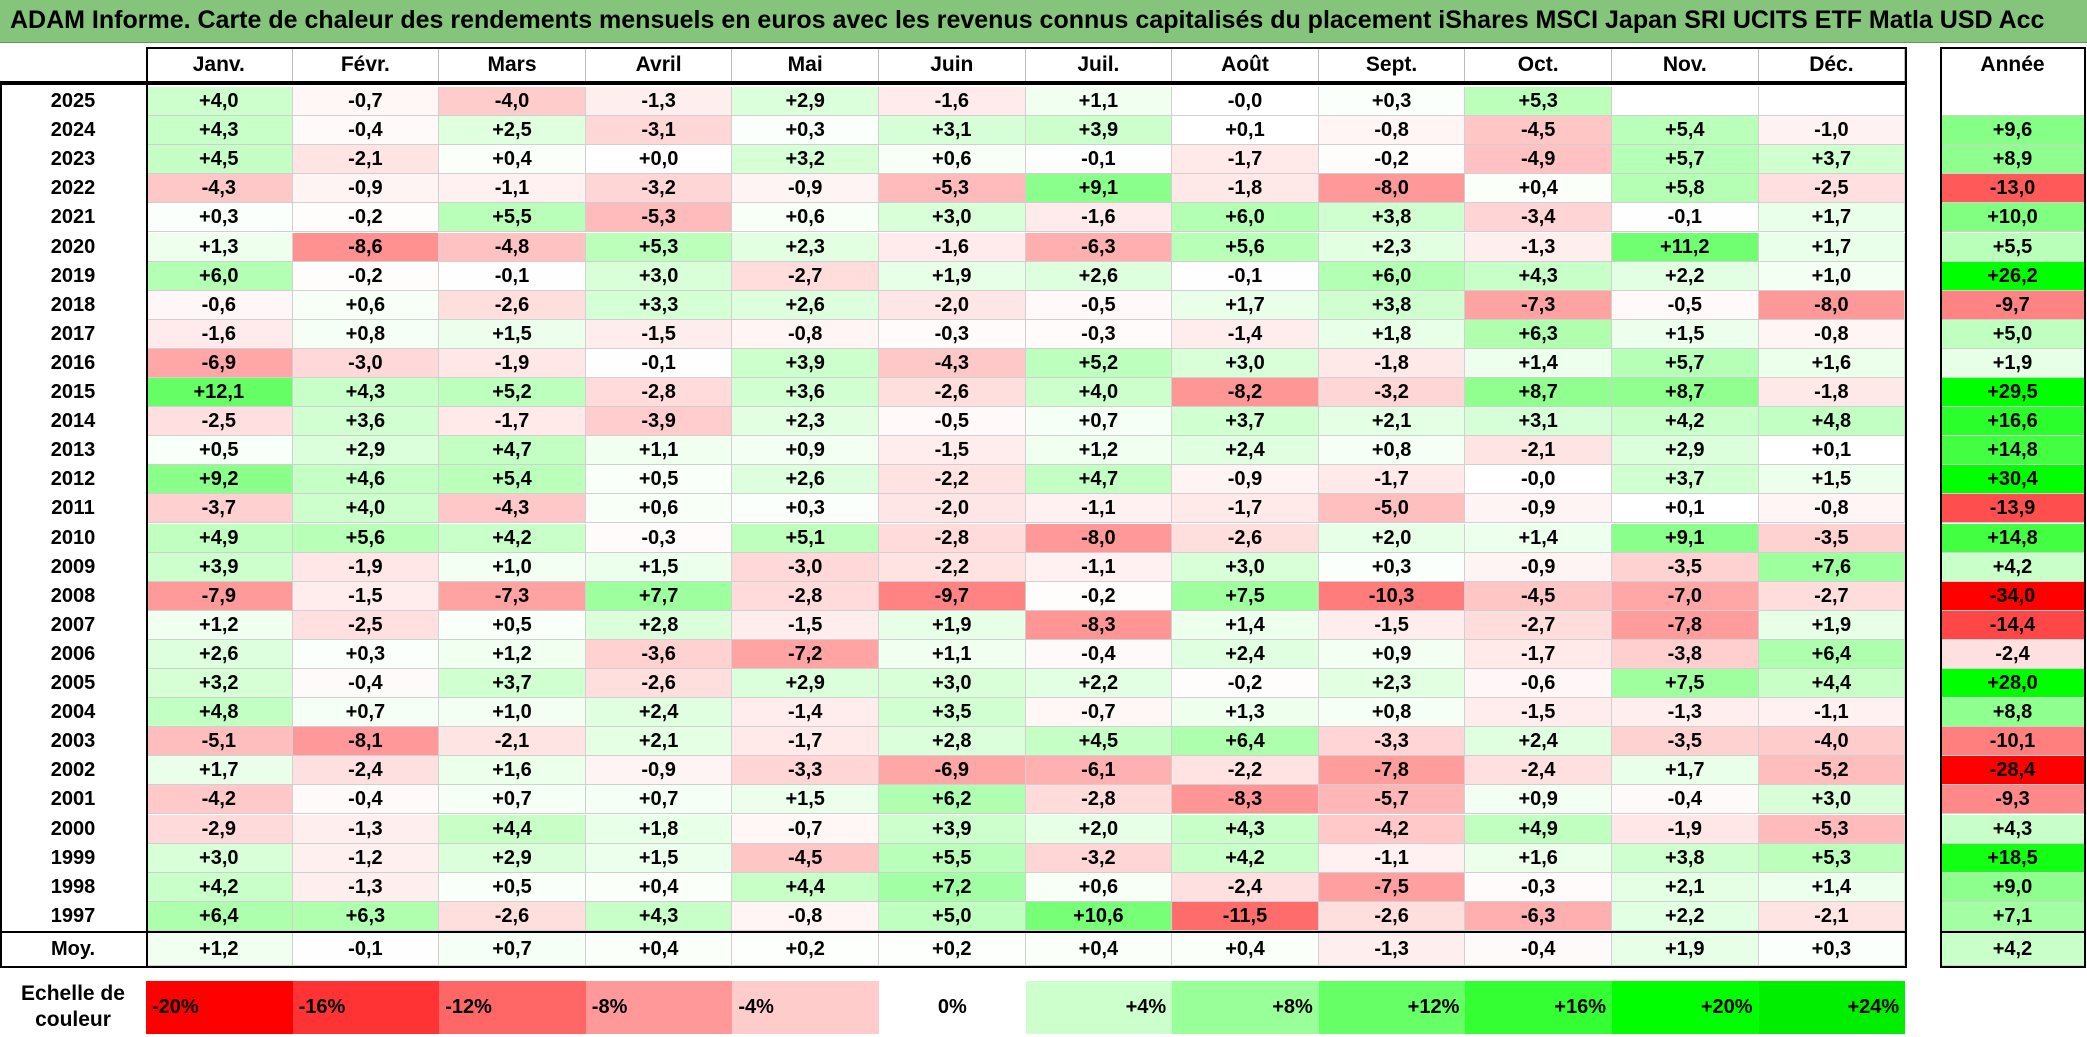 This screenshot has width=2087, height=1037. I want to click on heatmap-cell: +3,7, so click(1832, 160).